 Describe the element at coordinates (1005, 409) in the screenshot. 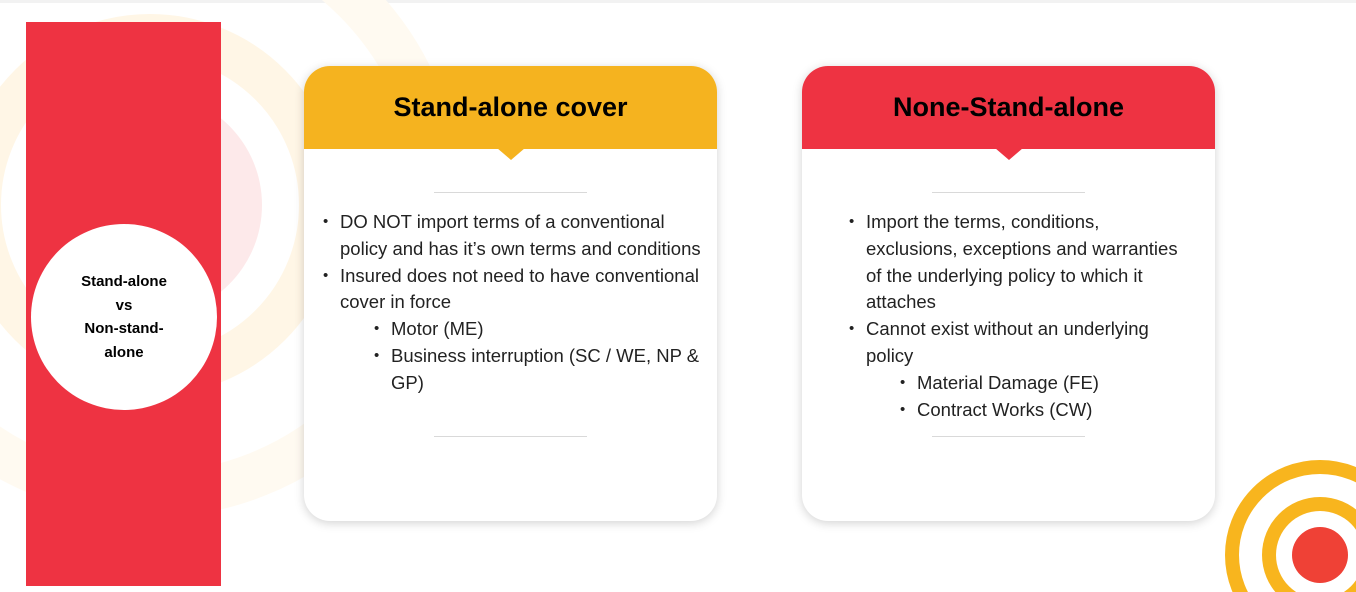

I see `list-item-text: Contract Works (CW)` at that location.